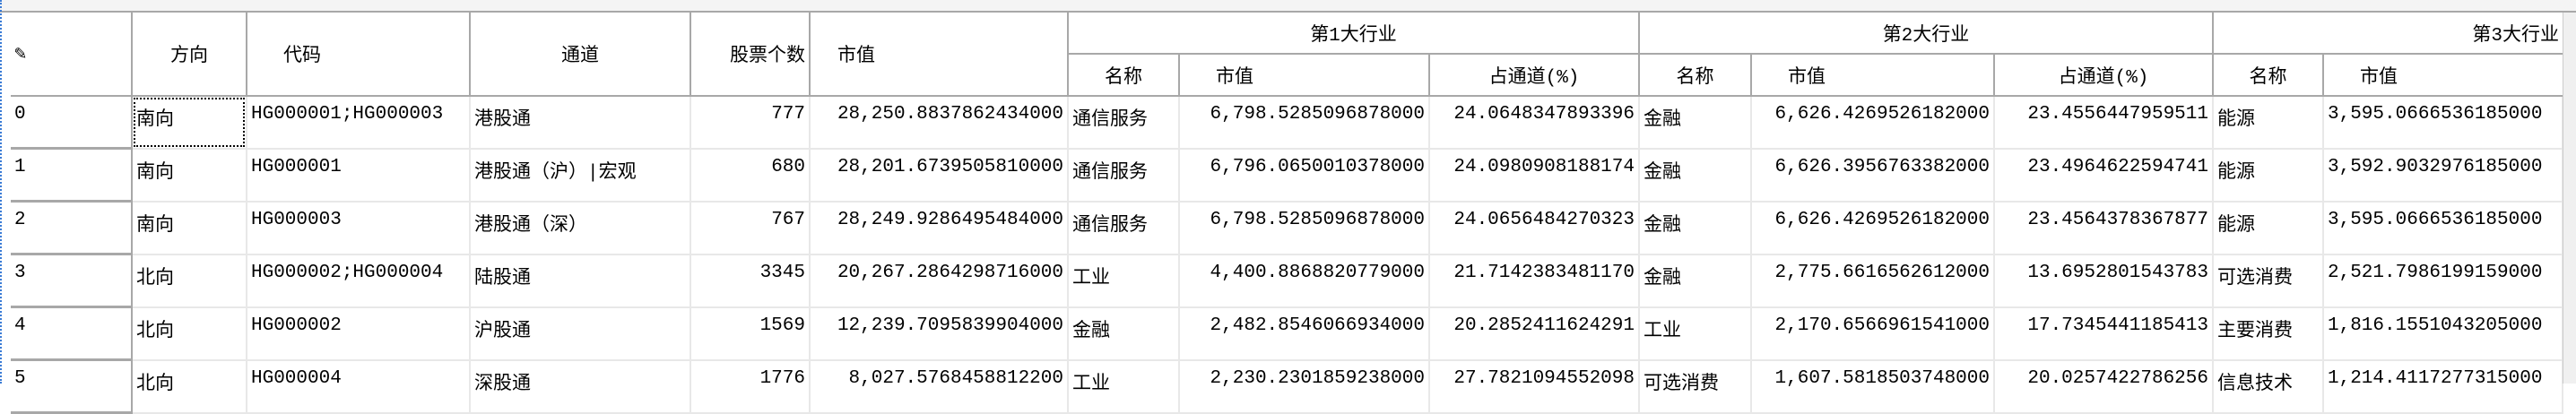 Image resolution: width=2576 pixels, height=414 pixels. What do you see at coordinates (359, 386) in the screenshot?
I see `code-cell: HG000004` at bounding box center [359, 386].